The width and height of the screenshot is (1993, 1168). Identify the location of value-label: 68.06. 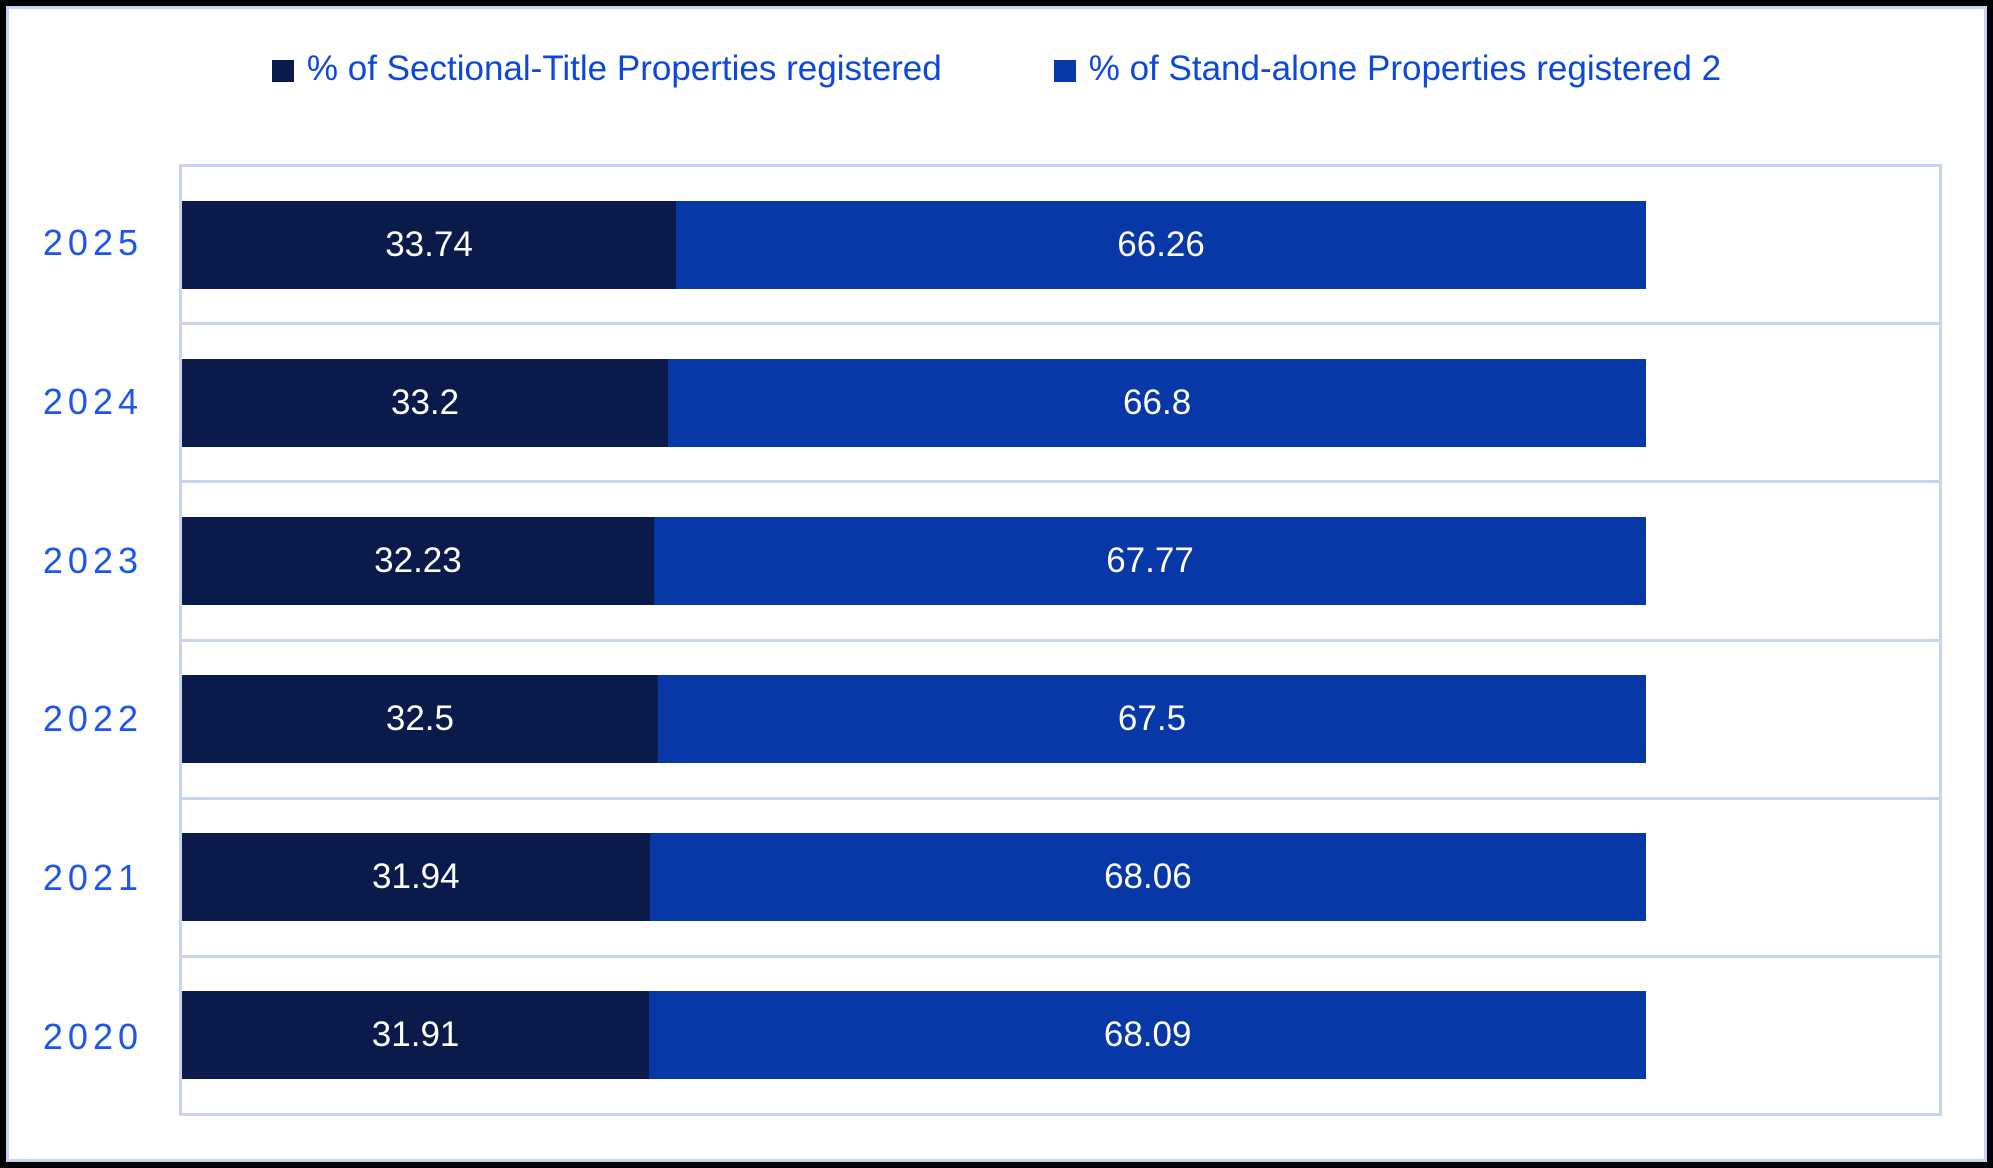
(1148, 877).